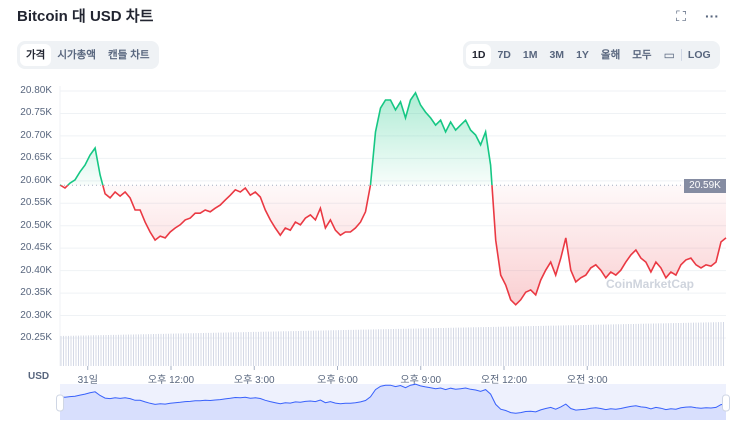 Image resolution: width=741 pixels, height=429 pixels. What do you see at coordinates (699, 55) in the screenshot?
I see `log-toggle: LOG` at bounding box center [699, 55].